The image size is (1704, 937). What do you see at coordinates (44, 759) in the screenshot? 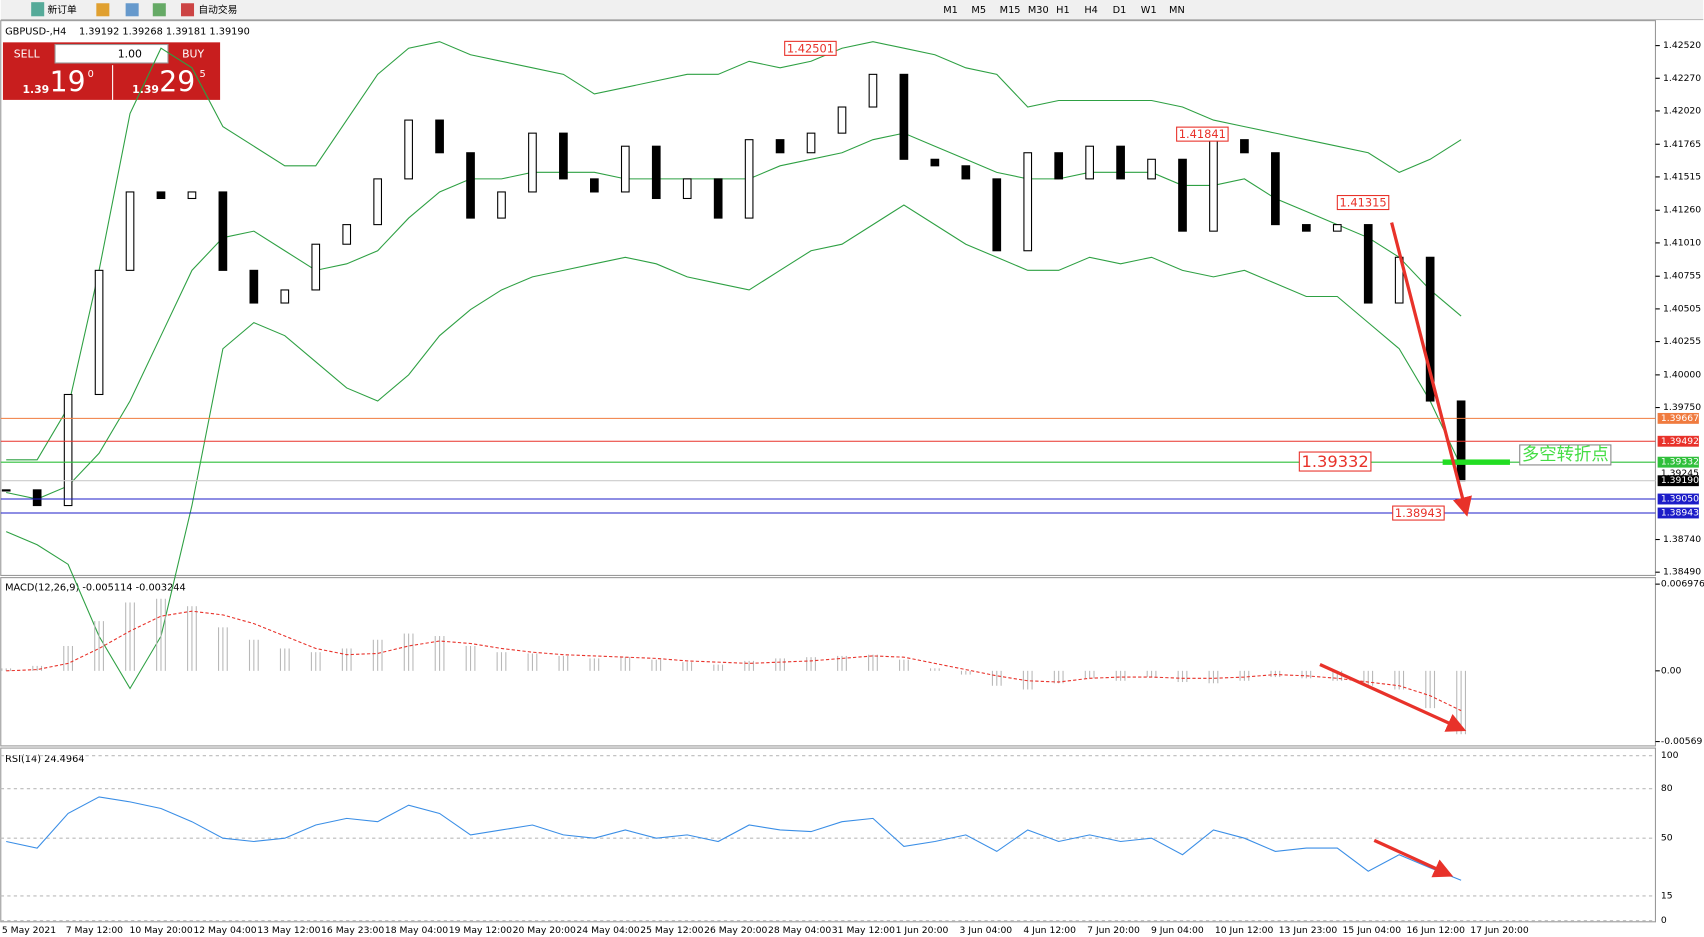
I see `rsi-title: RSI(14) 24.4964` at bounding box center [44, 759].